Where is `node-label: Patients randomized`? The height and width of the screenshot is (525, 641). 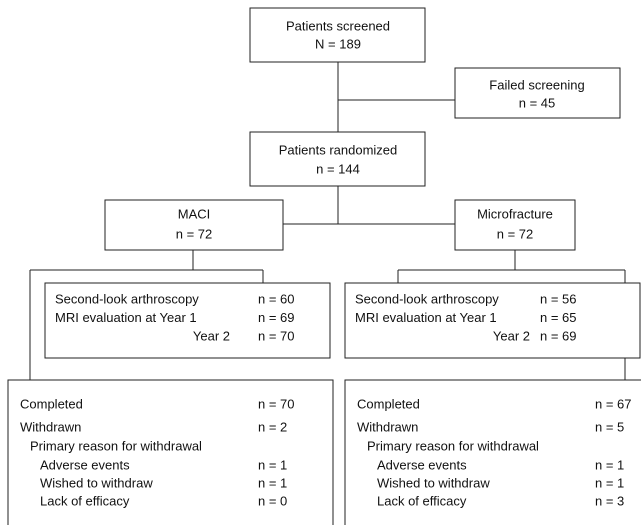
node-label: Patients randomized is located at coordinates (338, 149).